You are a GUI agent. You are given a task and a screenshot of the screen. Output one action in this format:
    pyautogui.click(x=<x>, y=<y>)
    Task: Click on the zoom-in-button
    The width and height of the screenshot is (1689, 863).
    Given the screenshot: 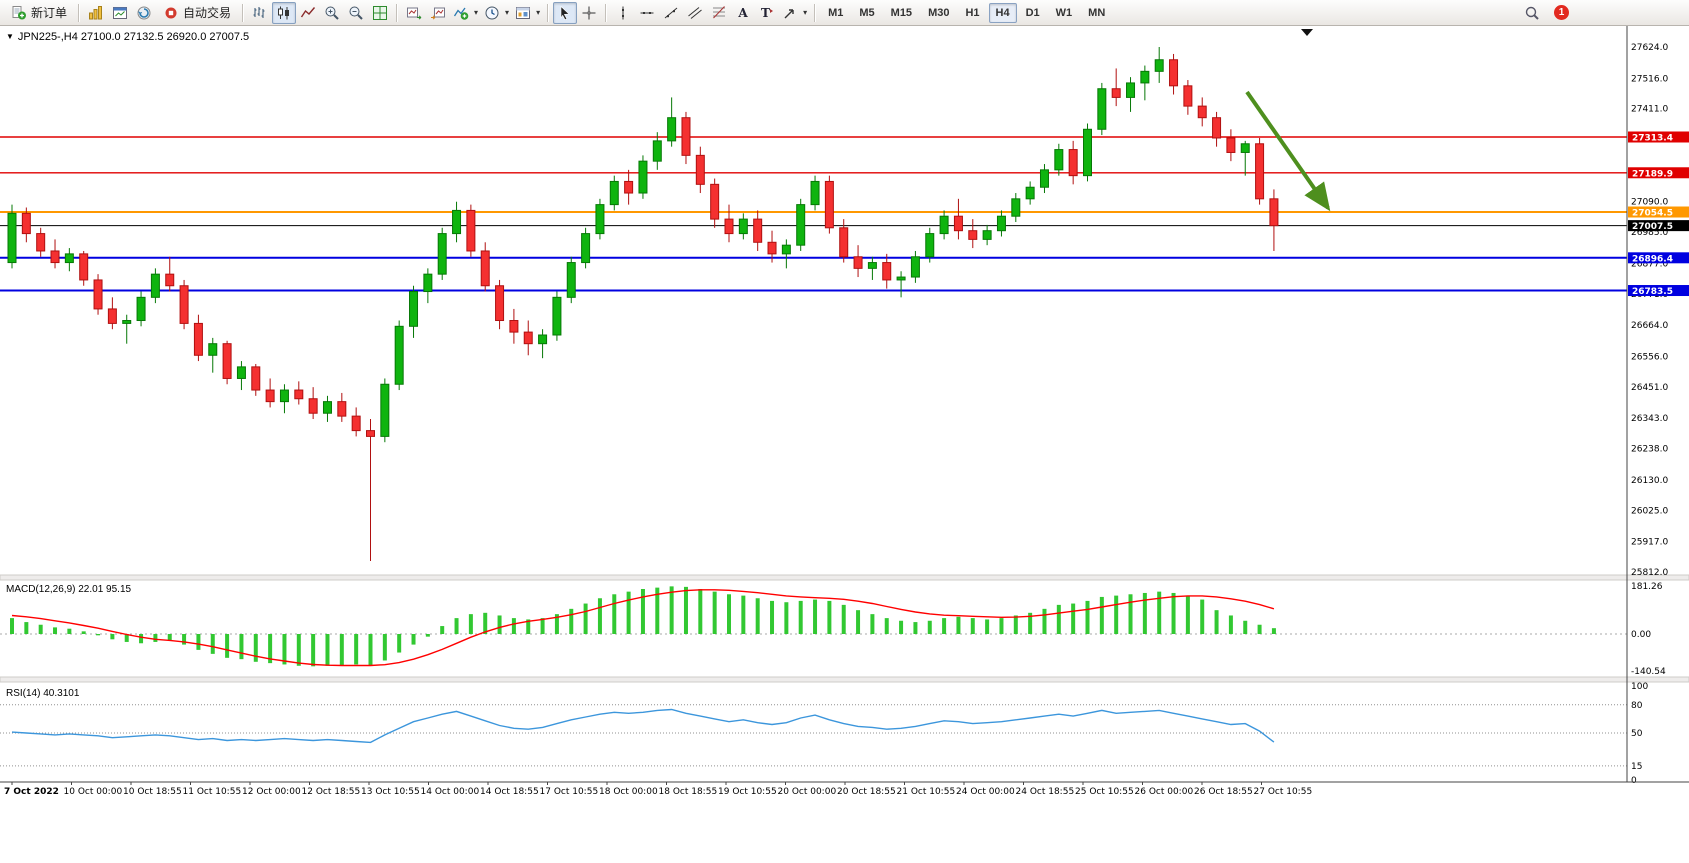 What is the action you would take?
    pyautogui.click(x=332, y=13)
    